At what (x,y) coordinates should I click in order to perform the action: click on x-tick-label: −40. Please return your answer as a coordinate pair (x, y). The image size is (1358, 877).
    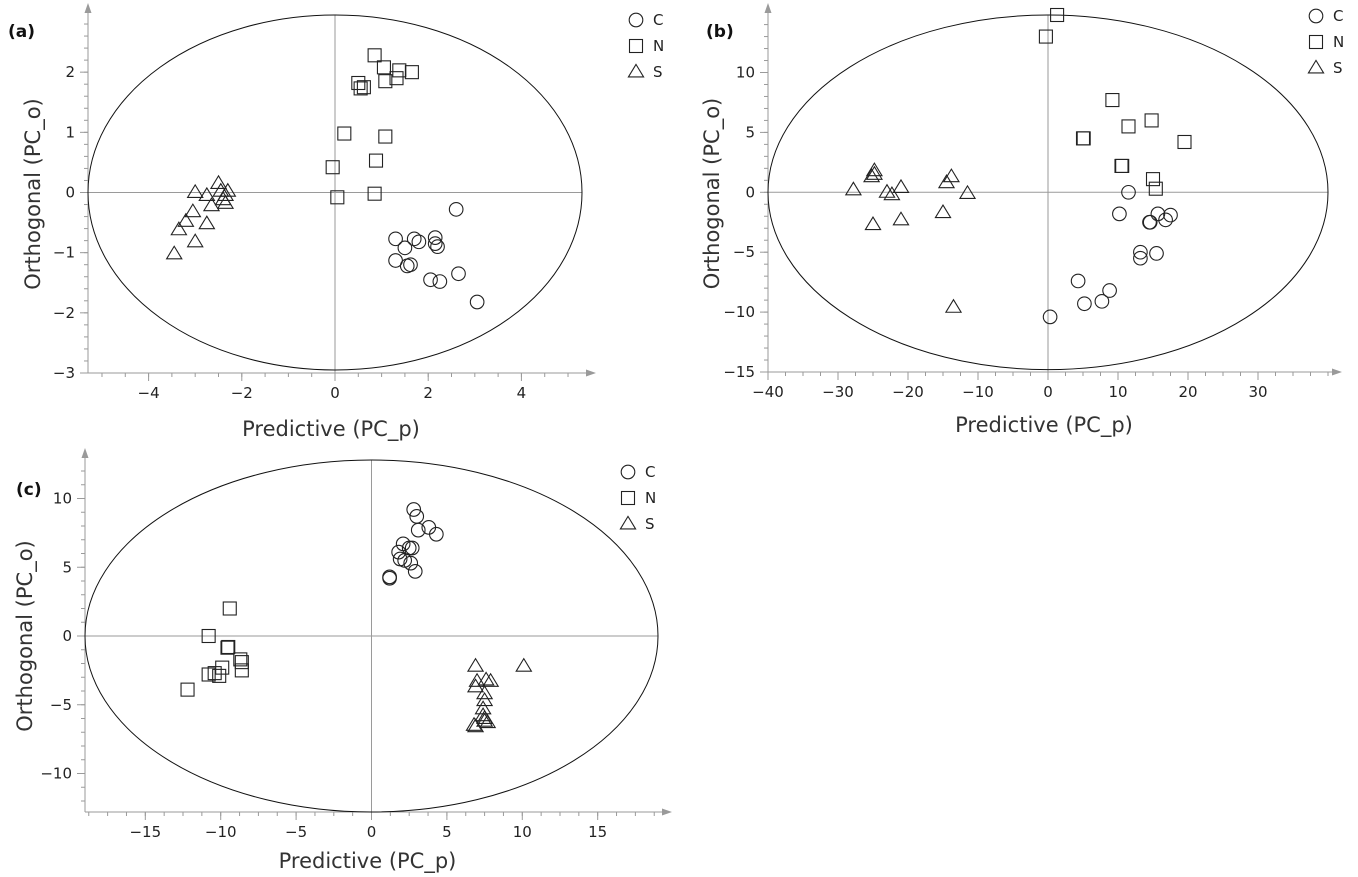
    Looking at the image, I should click on (768, 392).